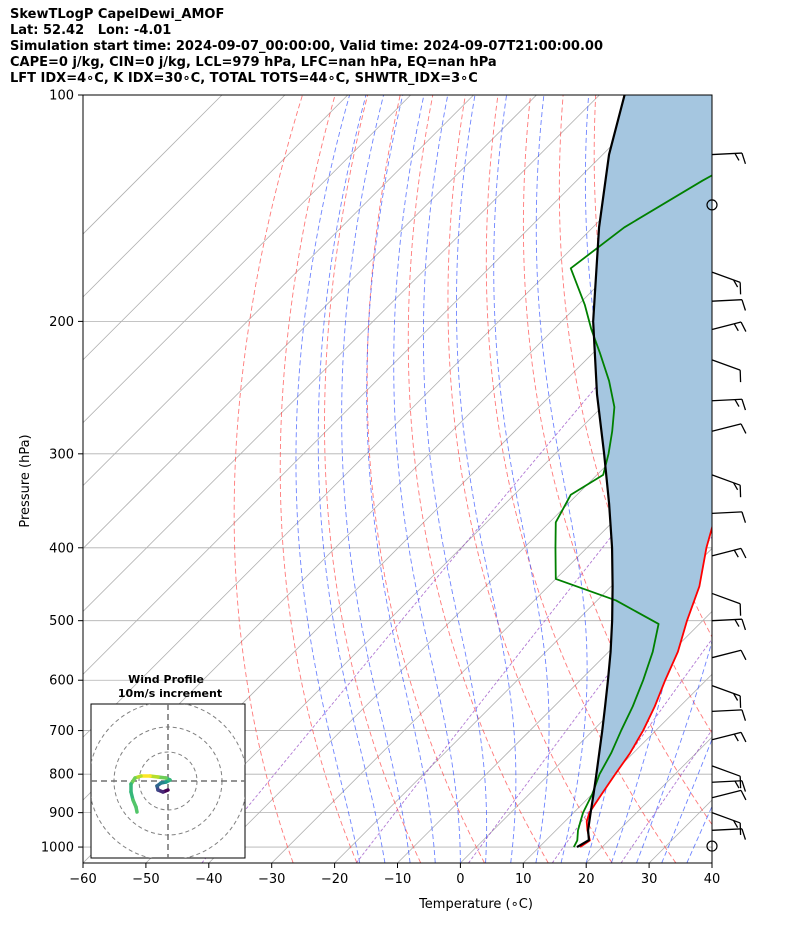 The height and width of the screenshot is (937, 794). What do you see at coordinates (61, 96) in the screenshot?
I see `y-tick-label: 100` at bounding box center [61, 96].